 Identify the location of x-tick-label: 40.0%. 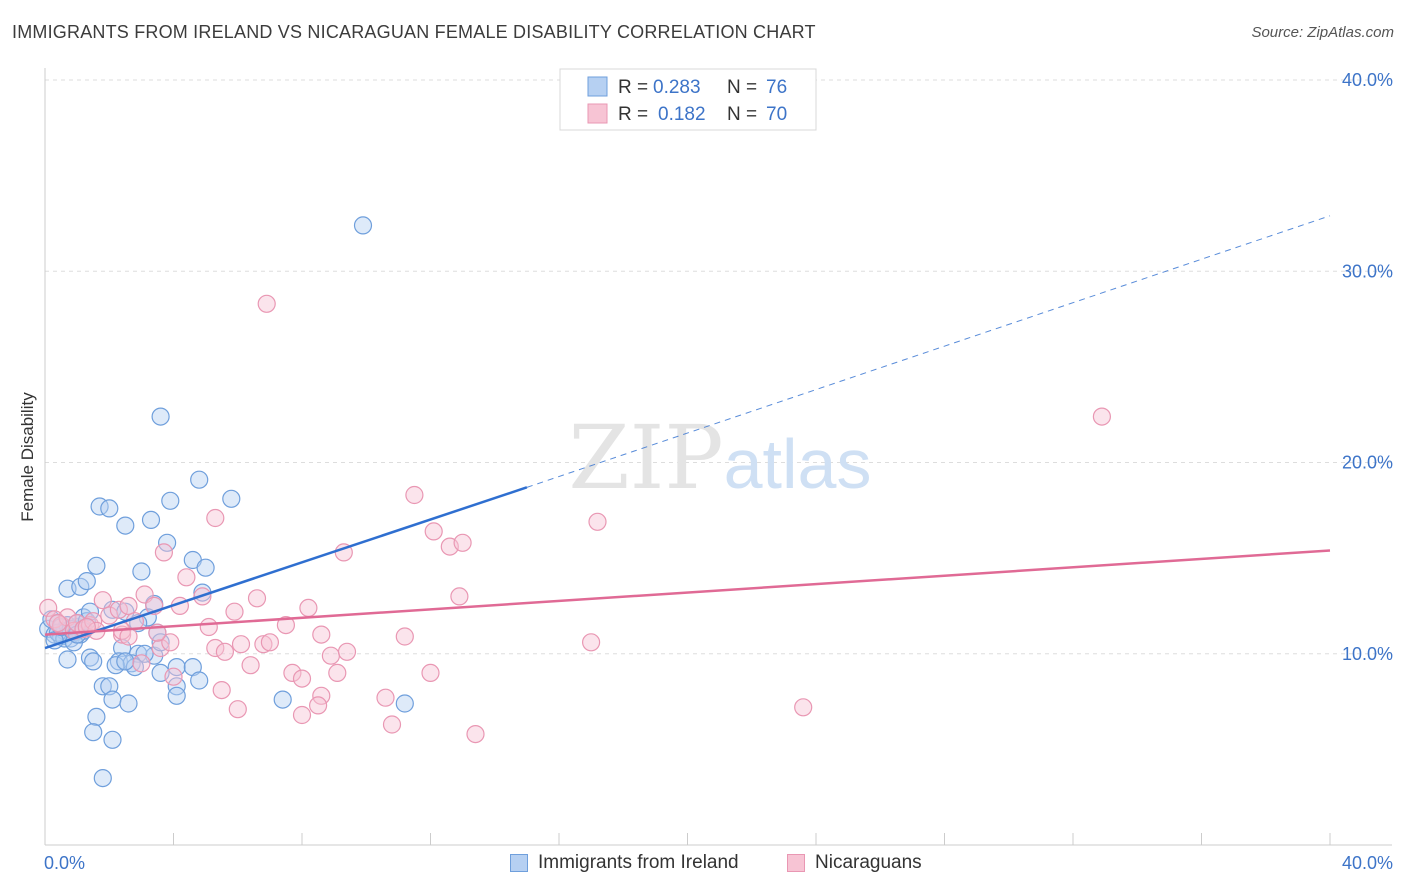
(1367, 863).